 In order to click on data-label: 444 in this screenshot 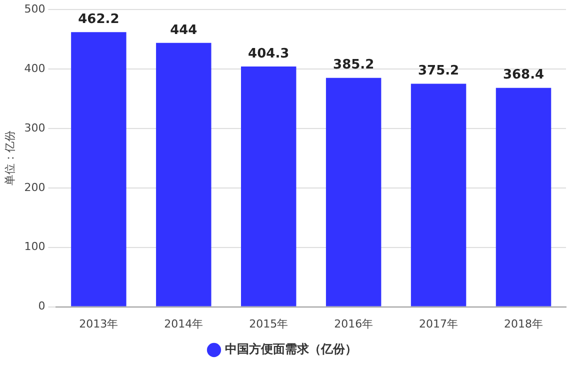, I will do `click(184, 30)`.